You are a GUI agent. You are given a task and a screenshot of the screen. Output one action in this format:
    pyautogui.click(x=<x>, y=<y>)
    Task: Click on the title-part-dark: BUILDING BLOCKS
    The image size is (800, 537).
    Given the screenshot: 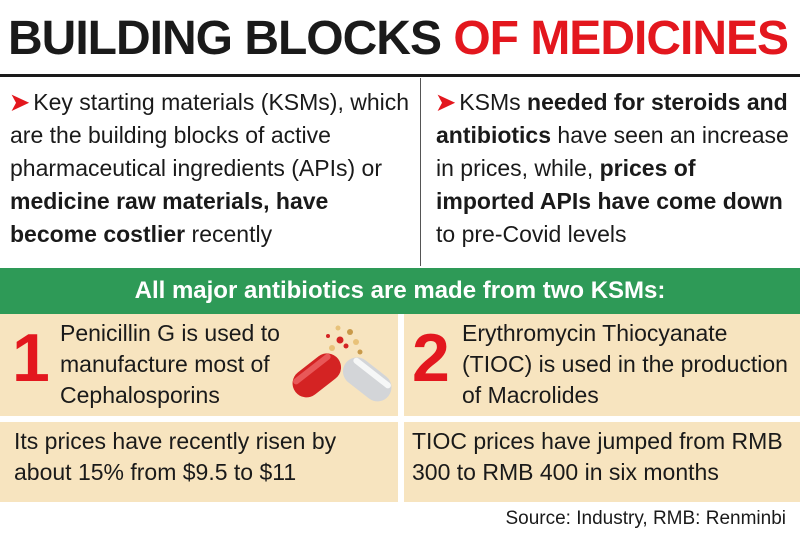 What is the action you would take?
    pyautogui.click(x=231, y=38)
    